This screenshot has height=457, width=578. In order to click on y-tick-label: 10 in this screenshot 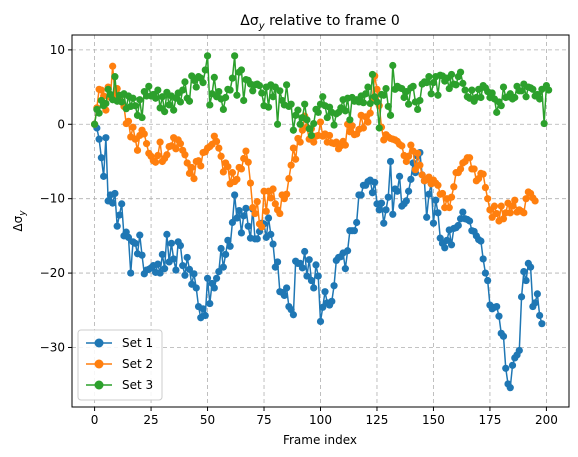, I will do `click(57, 50)`.